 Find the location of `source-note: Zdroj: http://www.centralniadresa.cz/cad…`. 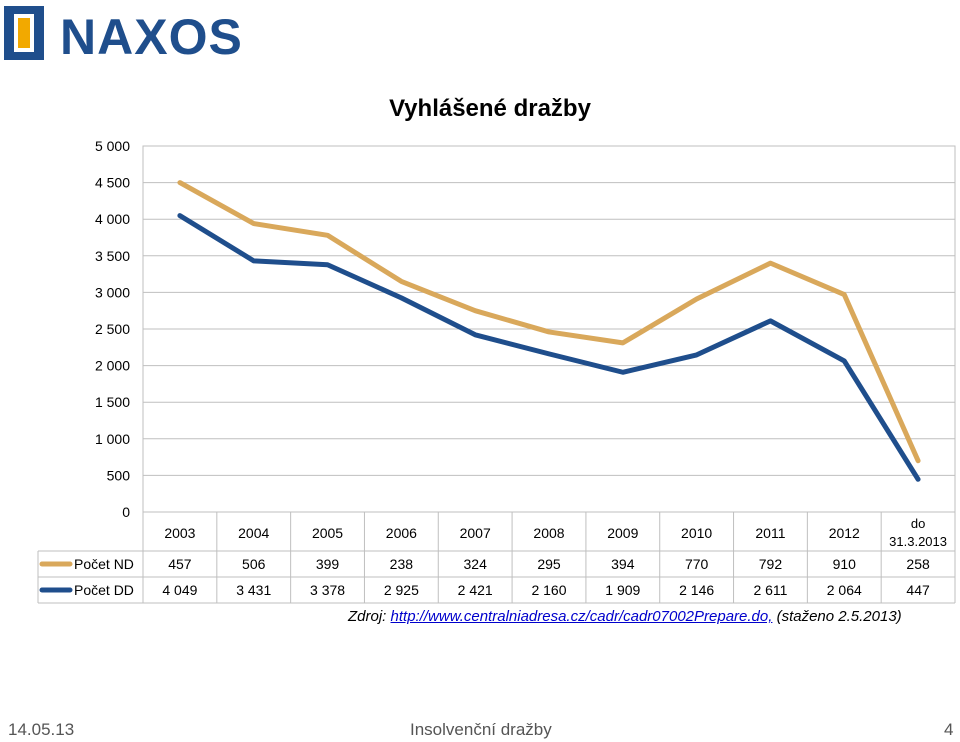

source-note: Zdroj: http://www.centralniadresa.cz/cad… is located at coordinates (625, 616).